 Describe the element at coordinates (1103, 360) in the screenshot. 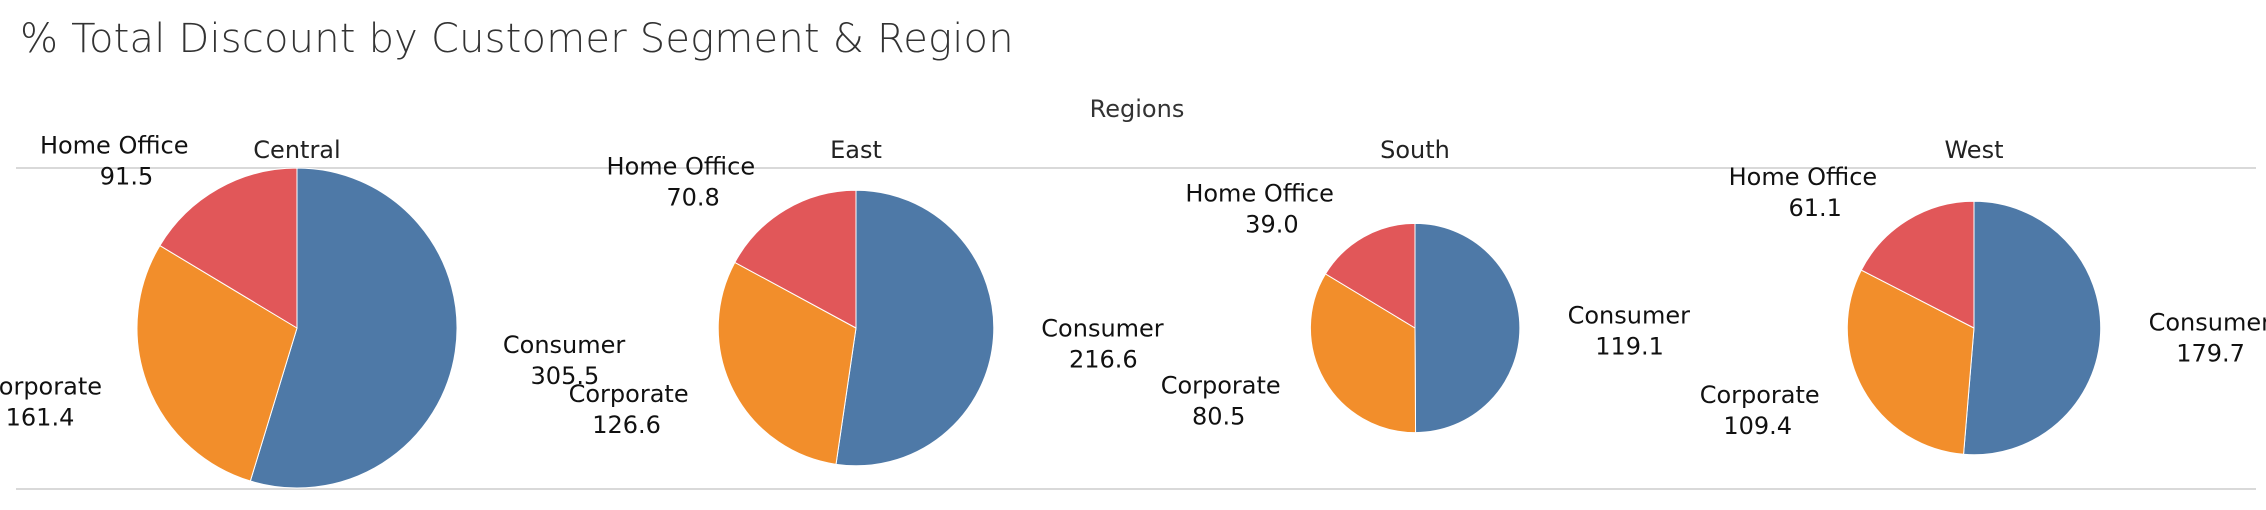

I see `slice-value-east-consumer: 216.6` at that location.